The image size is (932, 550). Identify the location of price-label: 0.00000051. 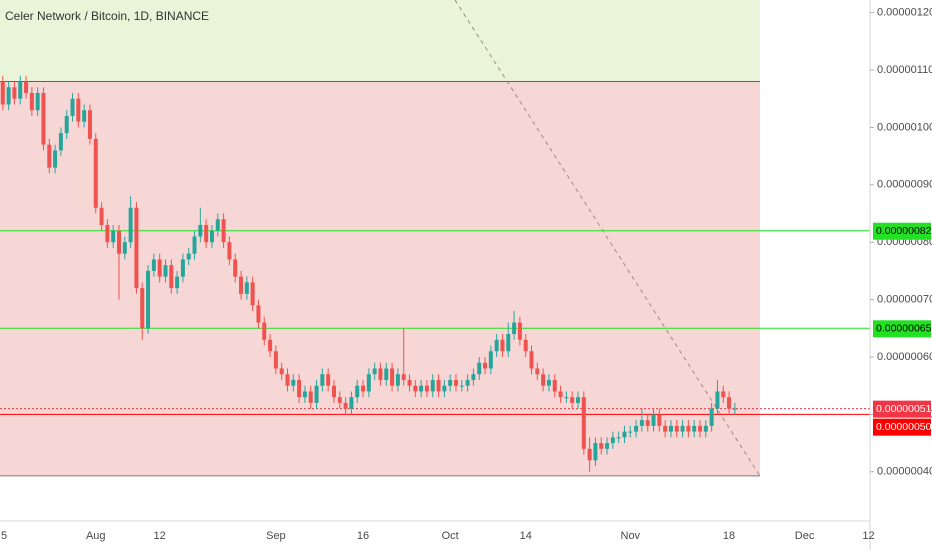
(904, 409).